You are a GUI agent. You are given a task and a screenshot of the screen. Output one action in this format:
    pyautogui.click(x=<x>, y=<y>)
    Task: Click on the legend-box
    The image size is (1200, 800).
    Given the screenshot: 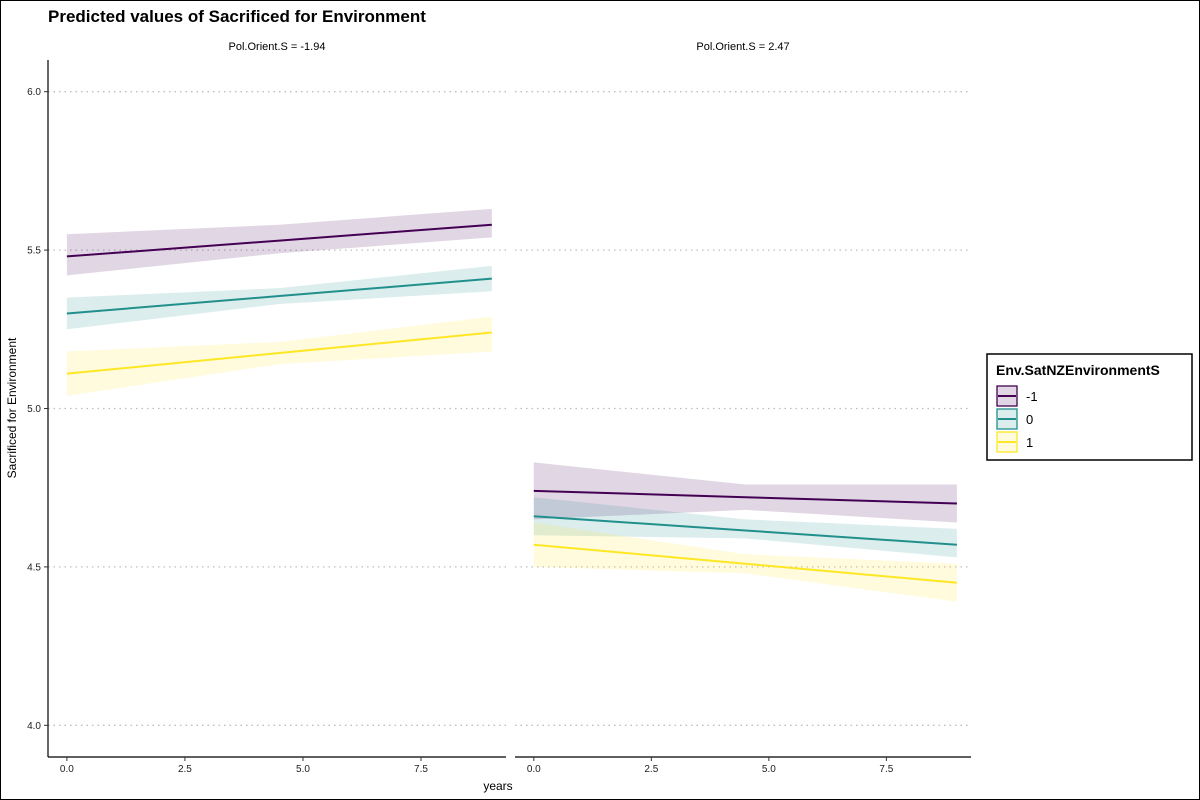 What is the action you would take?
    pyautogui.click(x=1089, y=407)
    